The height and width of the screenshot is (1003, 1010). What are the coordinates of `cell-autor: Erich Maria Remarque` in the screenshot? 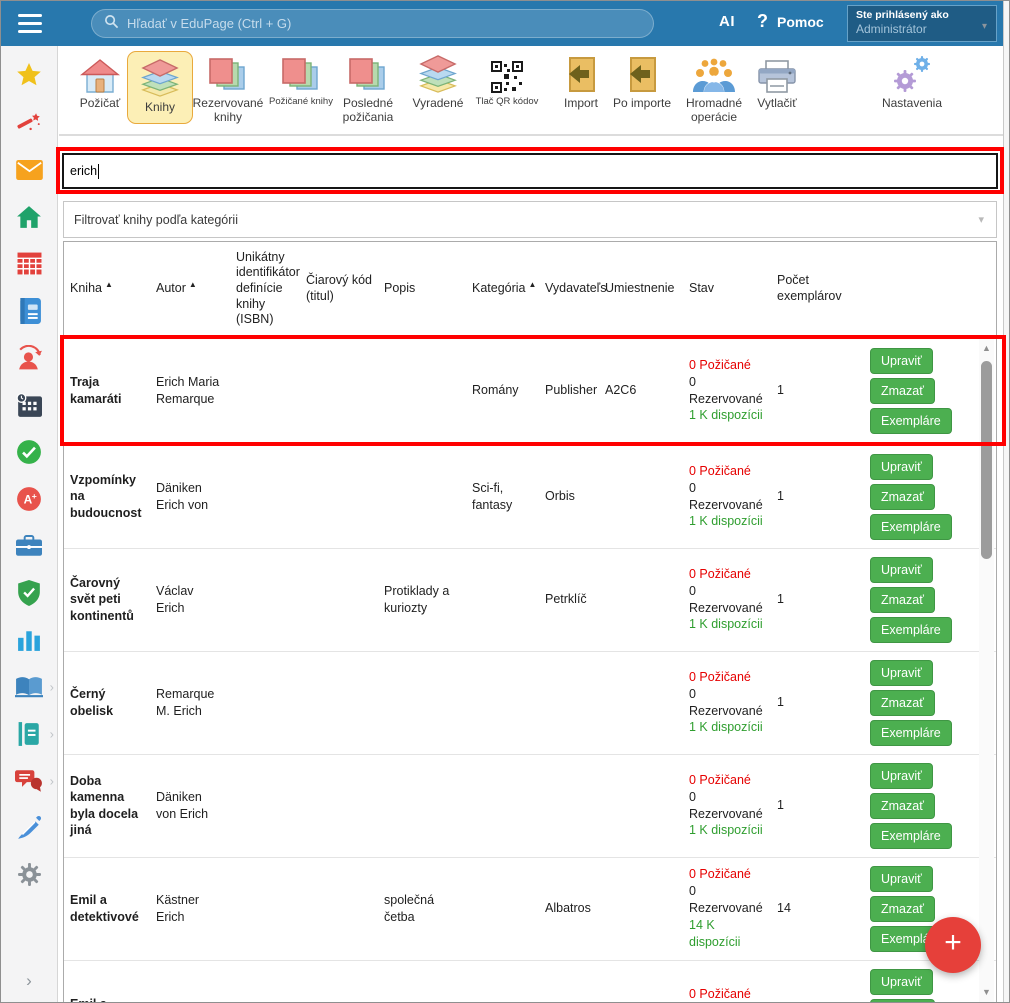 It's located at (188, 390).